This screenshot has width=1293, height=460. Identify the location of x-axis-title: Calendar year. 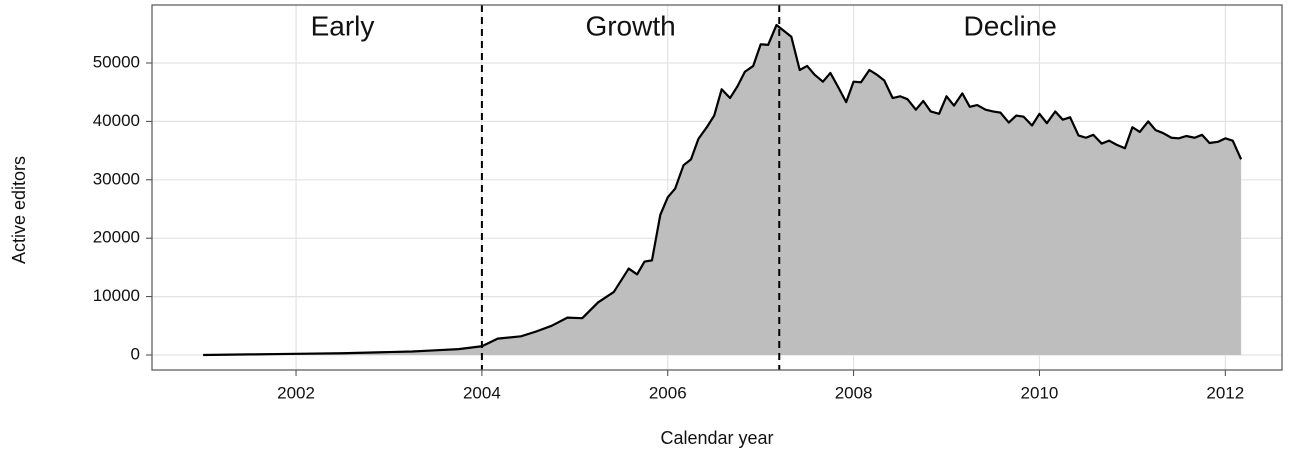
(716, 438).